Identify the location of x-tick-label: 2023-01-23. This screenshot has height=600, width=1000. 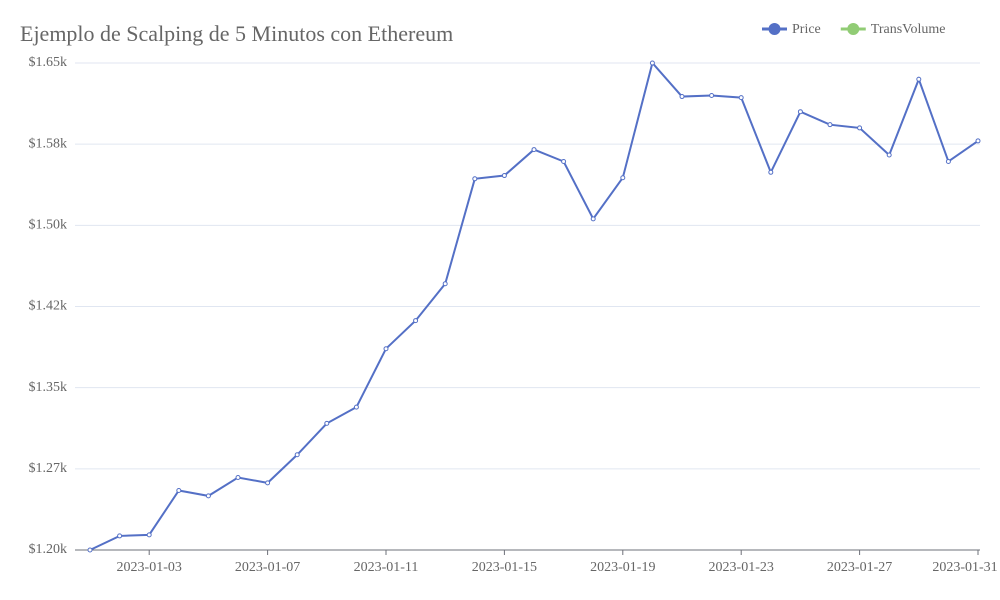
(741, 567).